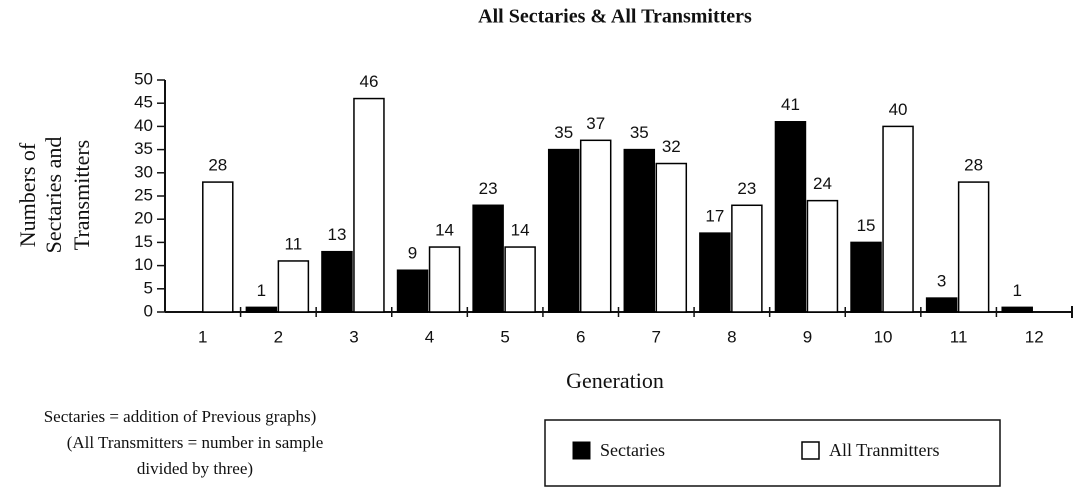 Image resolution: width=1083 pixels, height=496 pixels. I want to click on y-axis-label-line: Sectaries and, so click(53, 195).